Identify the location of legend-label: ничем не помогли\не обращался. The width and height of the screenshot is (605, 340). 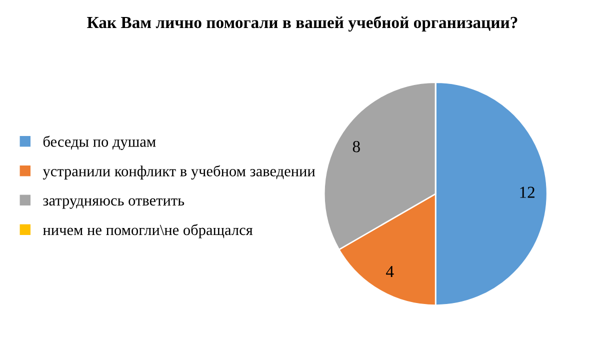
(147, 231).